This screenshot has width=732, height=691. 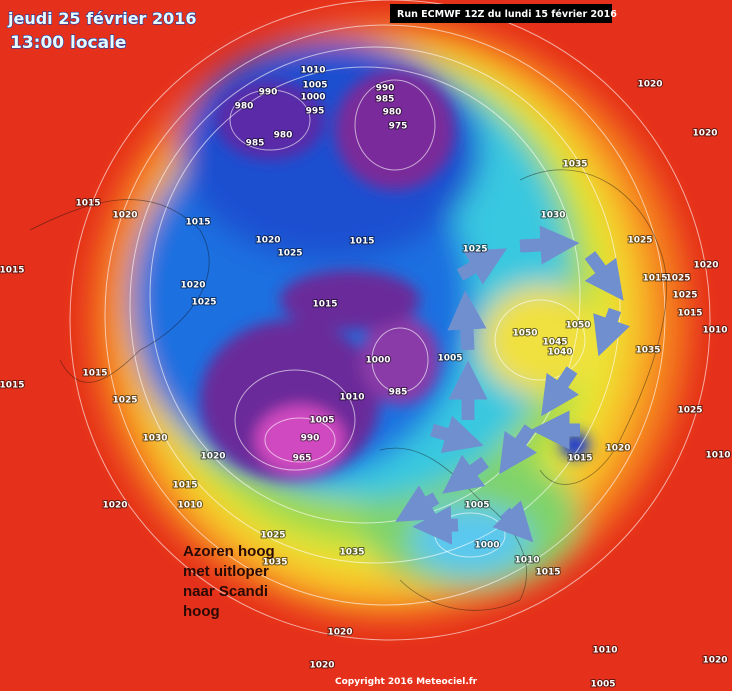 What do you see at coordinates (302, 459) in the screenshot?
I see `pressure-label: 965` at bounding box center [302, 459].